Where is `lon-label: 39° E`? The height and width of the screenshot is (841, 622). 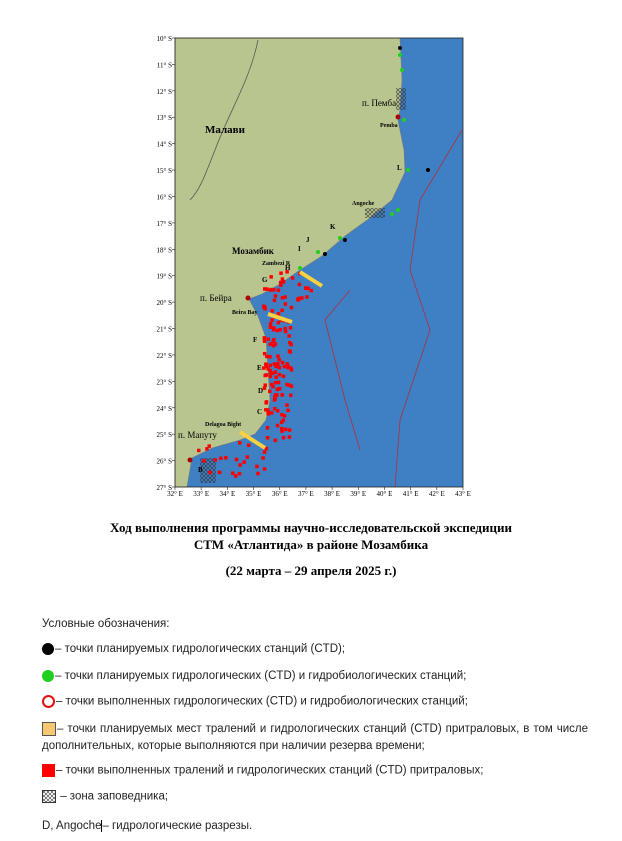 lon-label: 39° E is located at coordinates (358, 494).